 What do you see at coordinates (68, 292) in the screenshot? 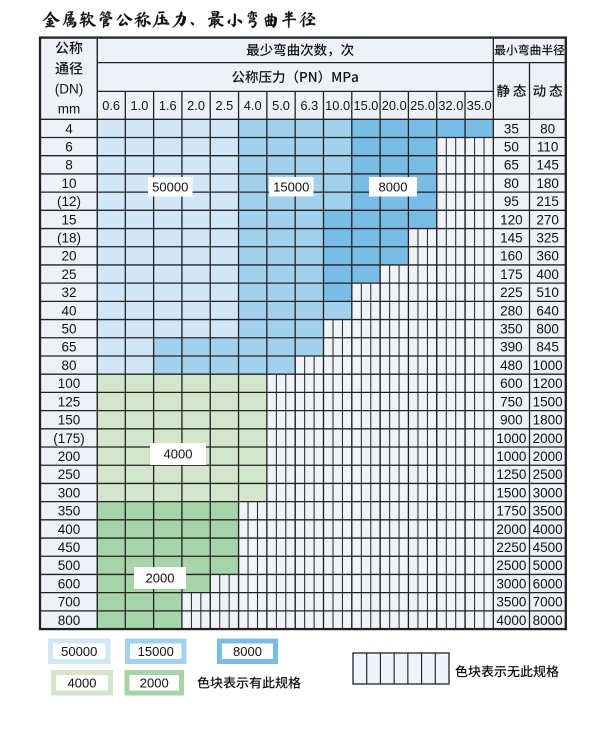
I see `svg-text: 32` at bounding box center [68, 292].